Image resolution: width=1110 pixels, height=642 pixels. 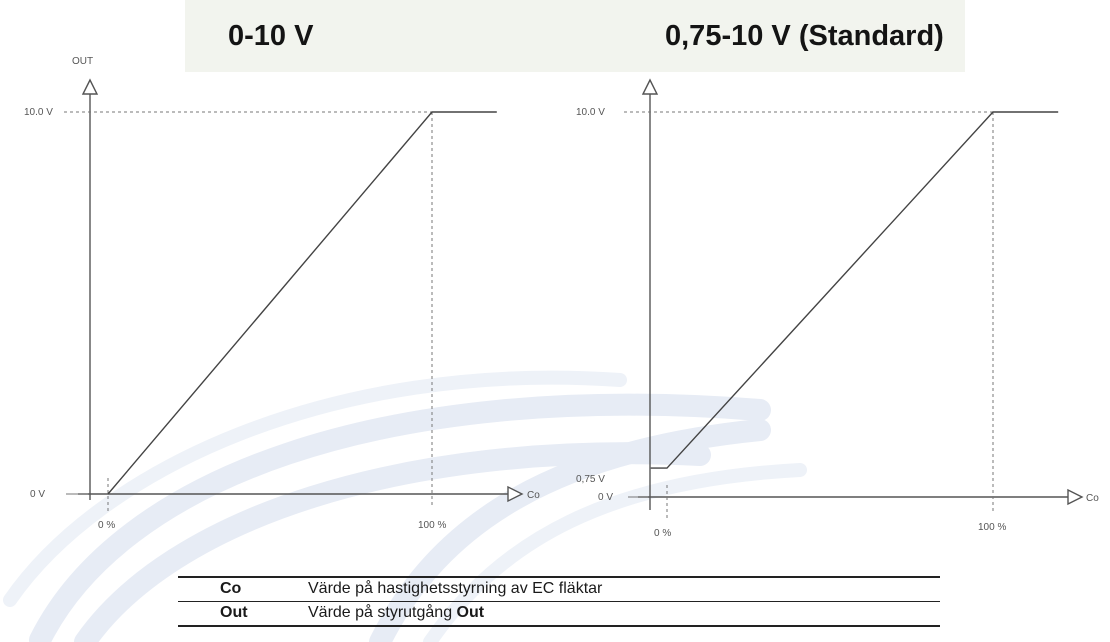 I want to click on header-bar: 0-10 V, so click(x=575, y=36).